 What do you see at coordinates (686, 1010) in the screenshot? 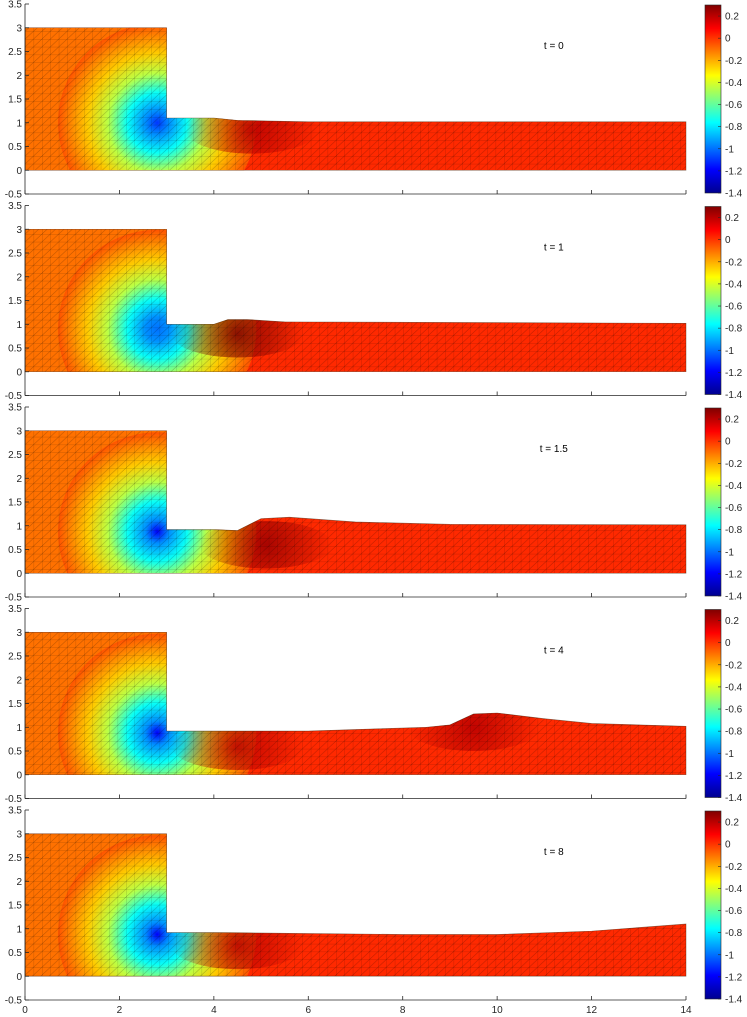
I see `x-tick-label: 14` at bounding box center [686, 1010].